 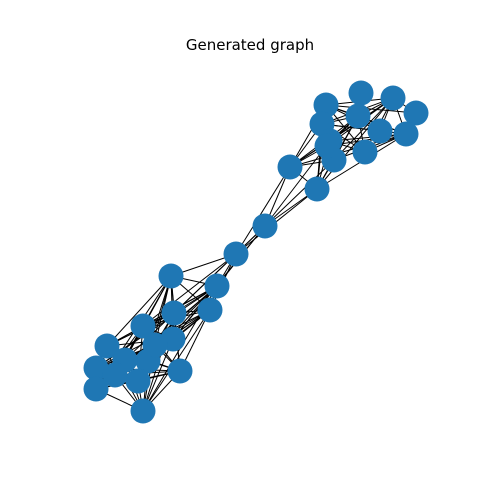 What do you see at coordinates (250, 45) in the screenshot?
I see `figure-title: Generated graph` at bounding box center [250, 45].